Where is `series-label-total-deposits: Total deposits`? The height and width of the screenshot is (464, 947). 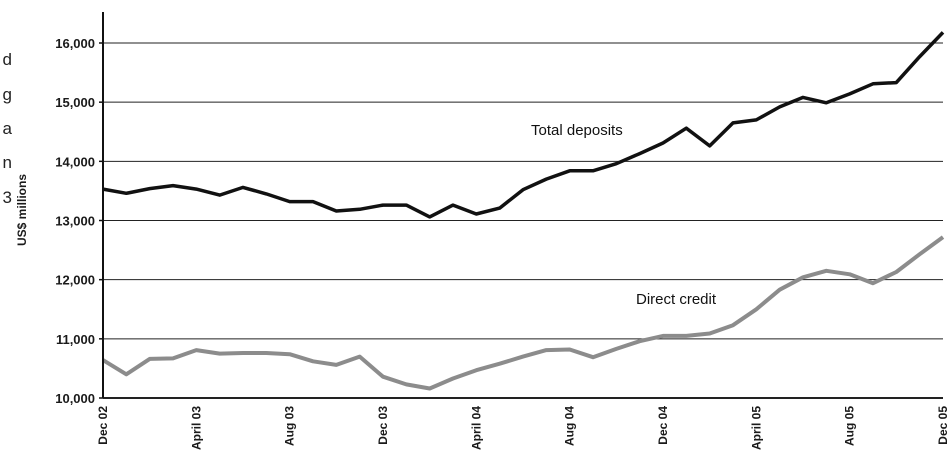
series-label-total-deposits: Total deposits is located at coordinates (577, 130).